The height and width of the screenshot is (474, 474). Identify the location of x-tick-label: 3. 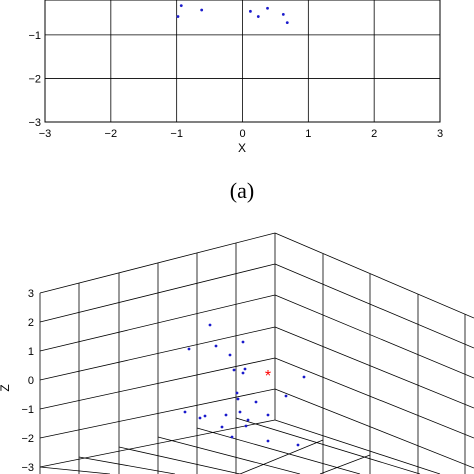
(440, 134).